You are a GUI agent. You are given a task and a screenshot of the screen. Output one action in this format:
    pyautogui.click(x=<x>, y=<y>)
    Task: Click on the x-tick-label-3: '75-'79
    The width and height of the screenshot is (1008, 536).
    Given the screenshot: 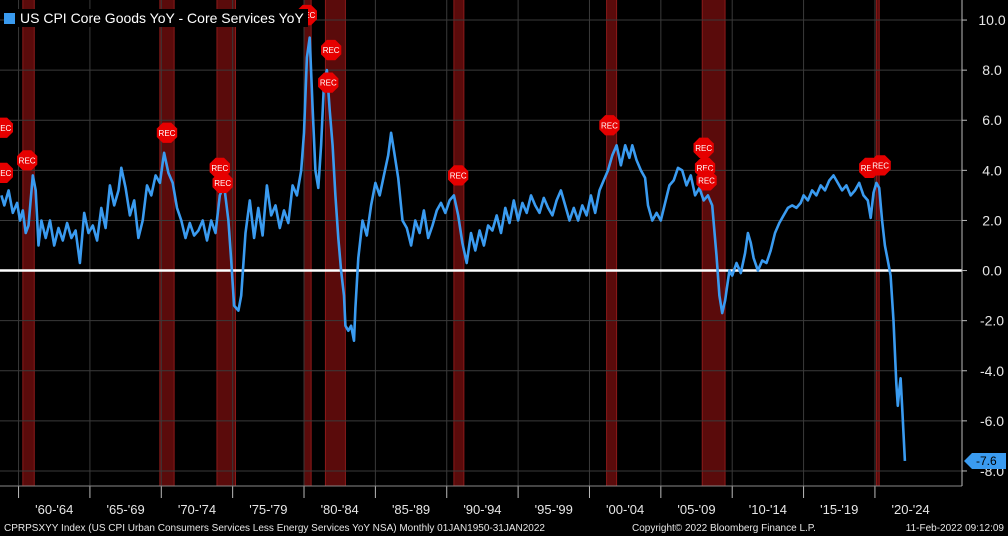 What is the action you would take?
    pyautogui.click(x=268, y=509)
    